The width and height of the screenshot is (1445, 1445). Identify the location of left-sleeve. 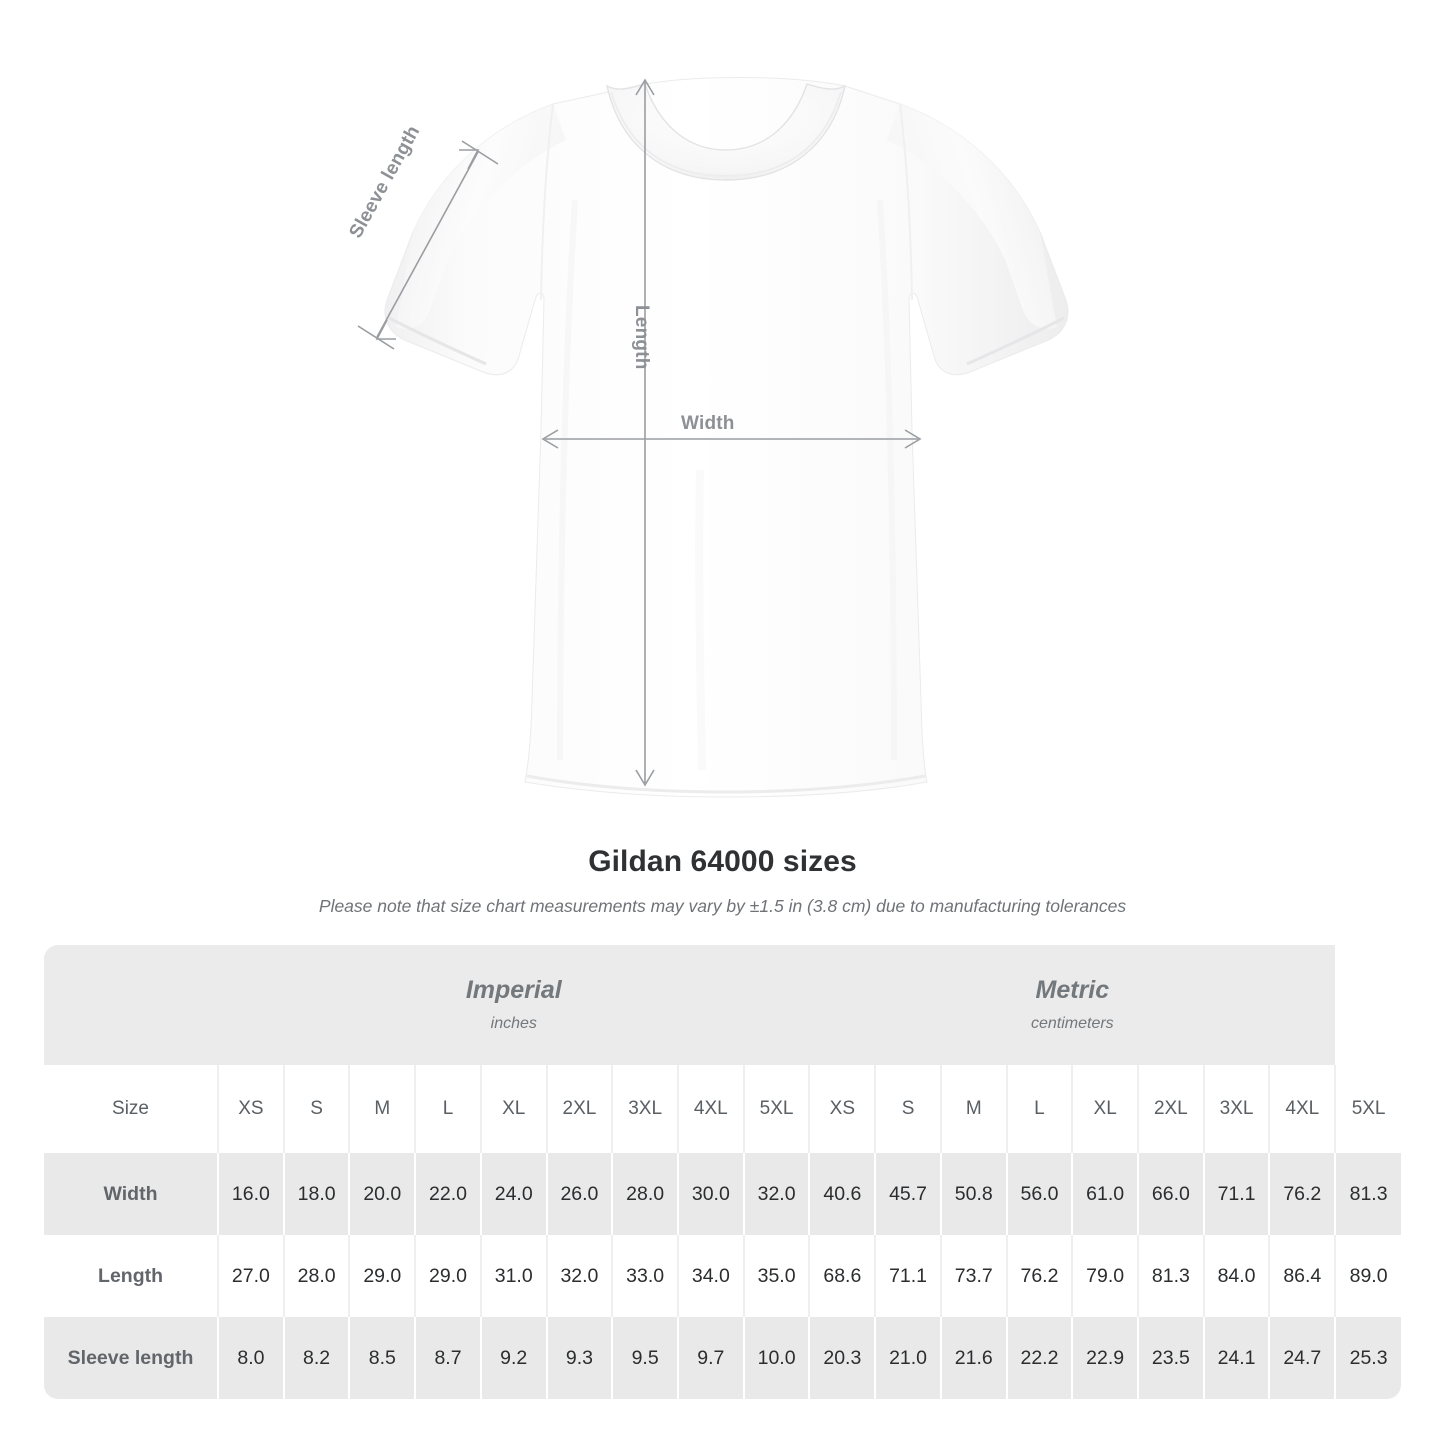
(481, 216).